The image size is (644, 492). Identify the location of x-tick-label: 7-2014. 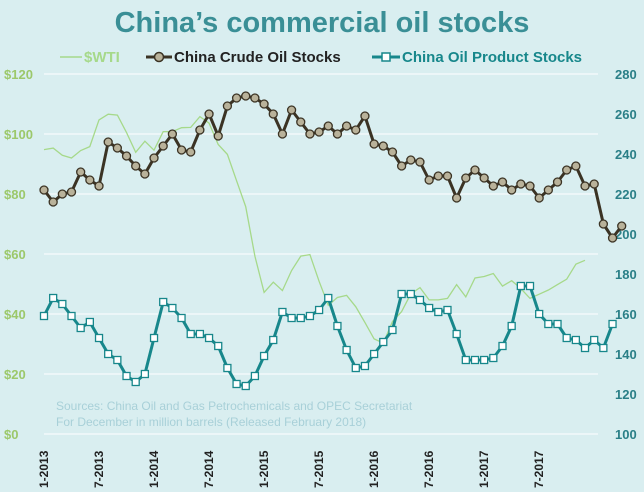
(209, 469).